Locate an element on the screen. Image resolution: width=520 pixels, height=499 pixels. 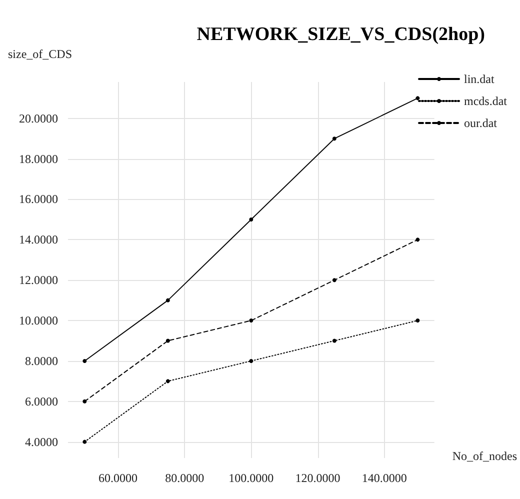
y-tick-label: 14.0000 is located at coordinates (38, 239).